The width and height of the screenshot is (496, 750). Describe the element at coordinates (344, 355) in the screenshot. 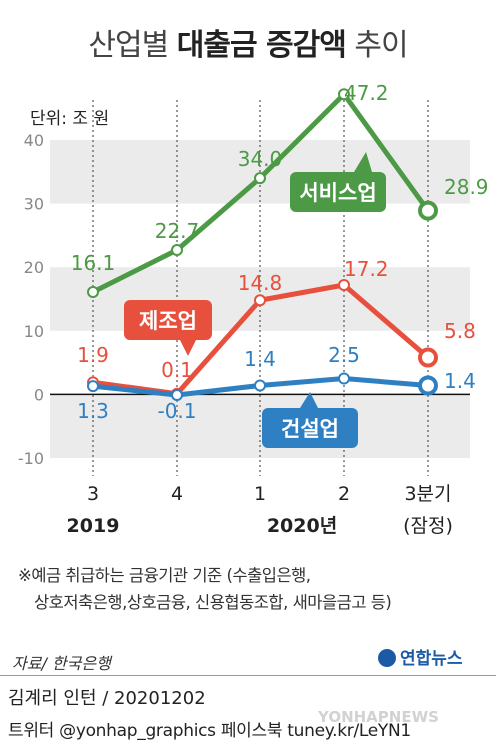

I see `data-label-construction-3: 2.5` at that location.